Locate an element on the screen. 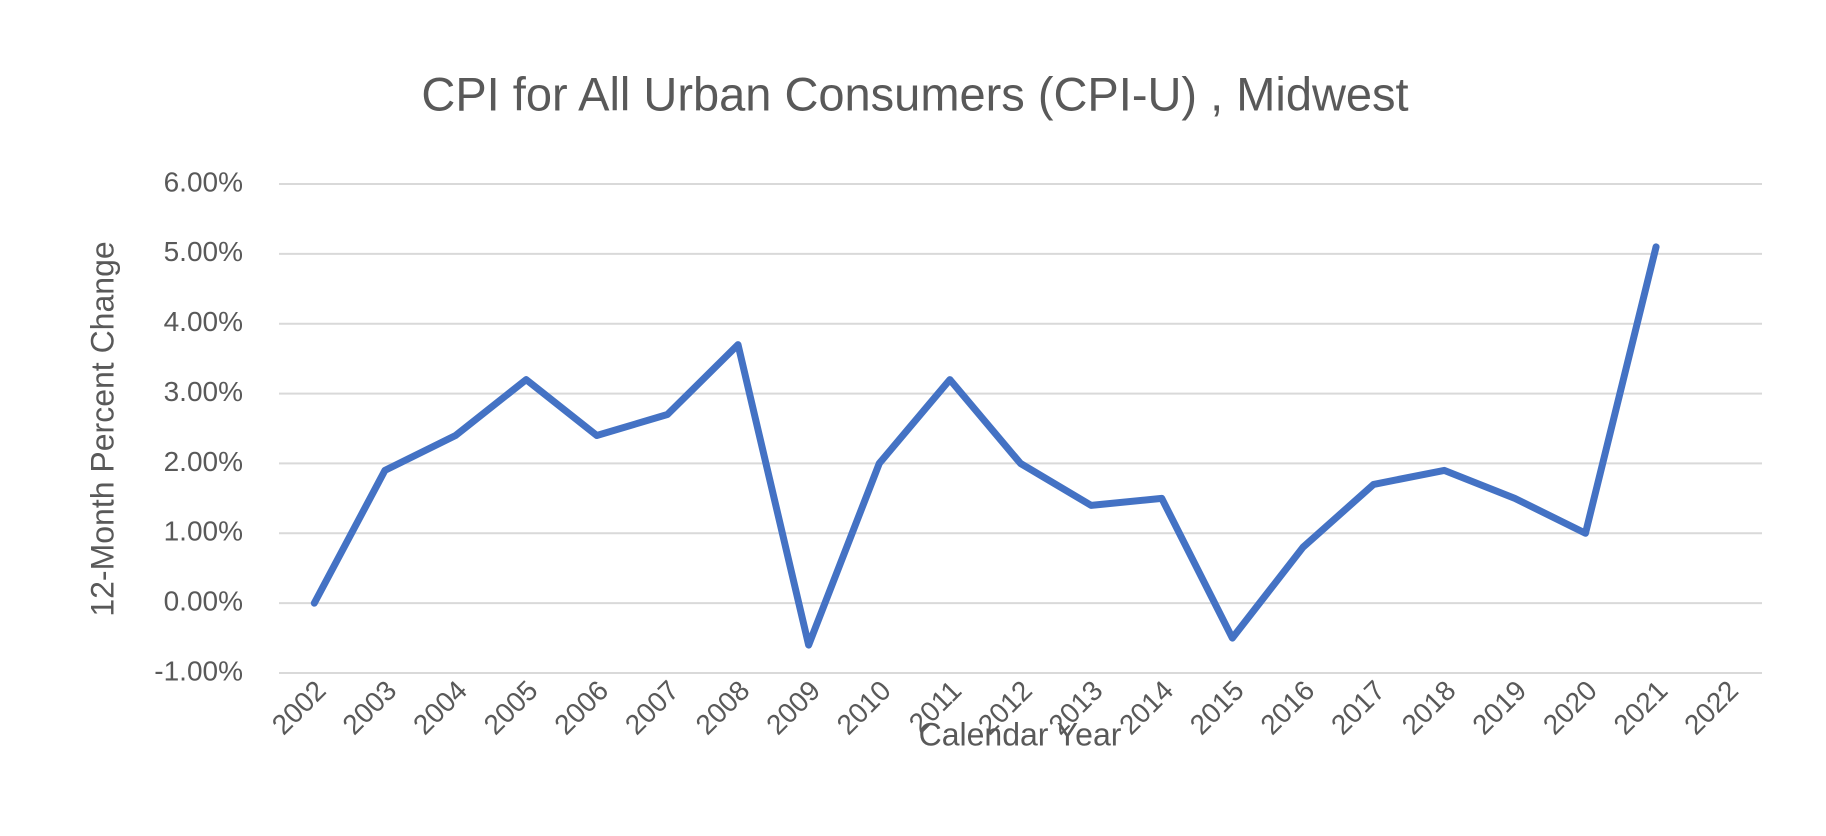  x-tick-label: 2022 is located at coordinates (1711, 708).